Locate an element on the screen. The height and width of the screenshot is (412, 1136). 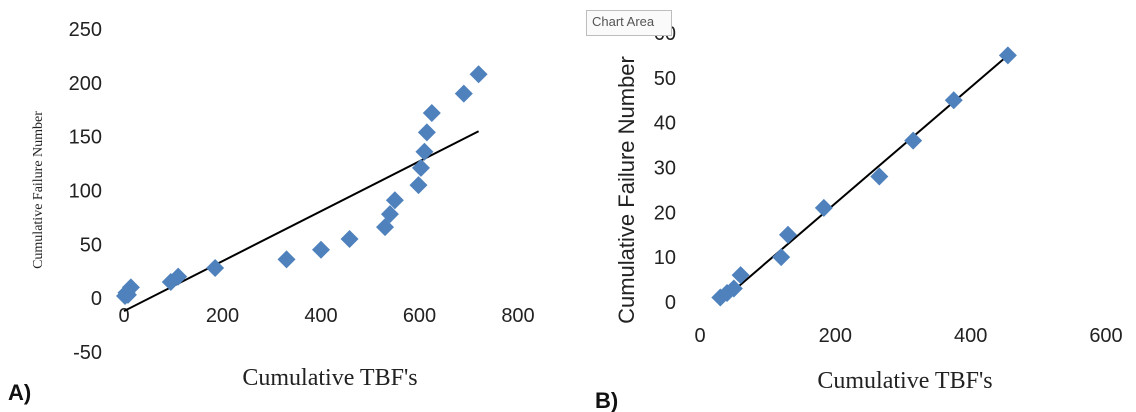
y-tick-label: 150 is located at coordinates (85, 138).